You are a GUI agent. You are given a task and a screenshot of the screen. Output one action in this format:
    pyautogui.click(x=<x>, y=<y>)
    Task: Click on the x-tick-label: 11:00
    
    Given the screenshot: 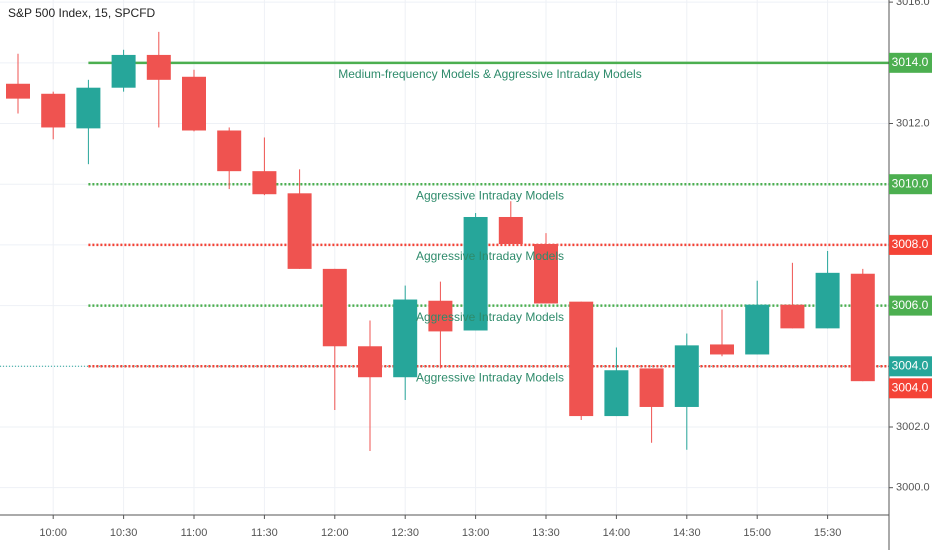 What is the action you would take?
    pyautogui.click(x=194, y=533)
    